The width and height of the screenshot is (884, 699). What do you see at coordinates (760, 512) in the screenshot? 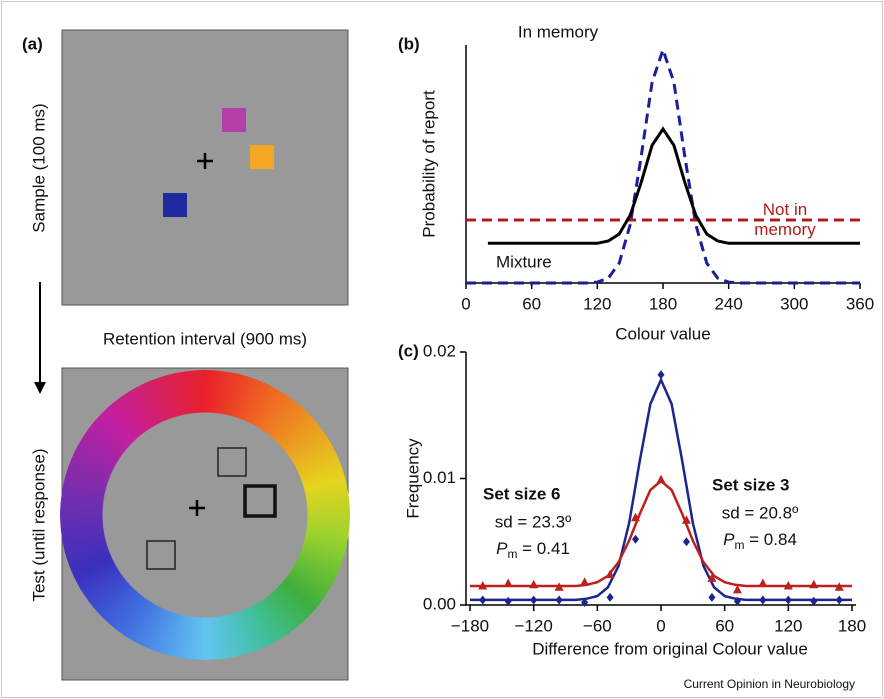
I see `sd-annotation: sd = 20.8º` at bounding box center [760, 512].